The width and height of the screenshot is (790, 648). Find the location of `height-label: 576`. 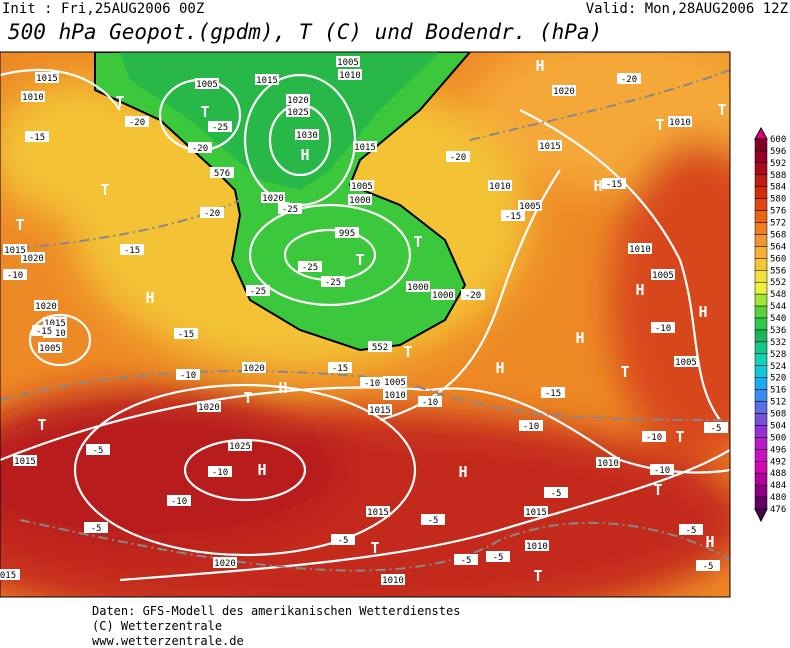

height-label: 576 is located at coordinates (222, 174).